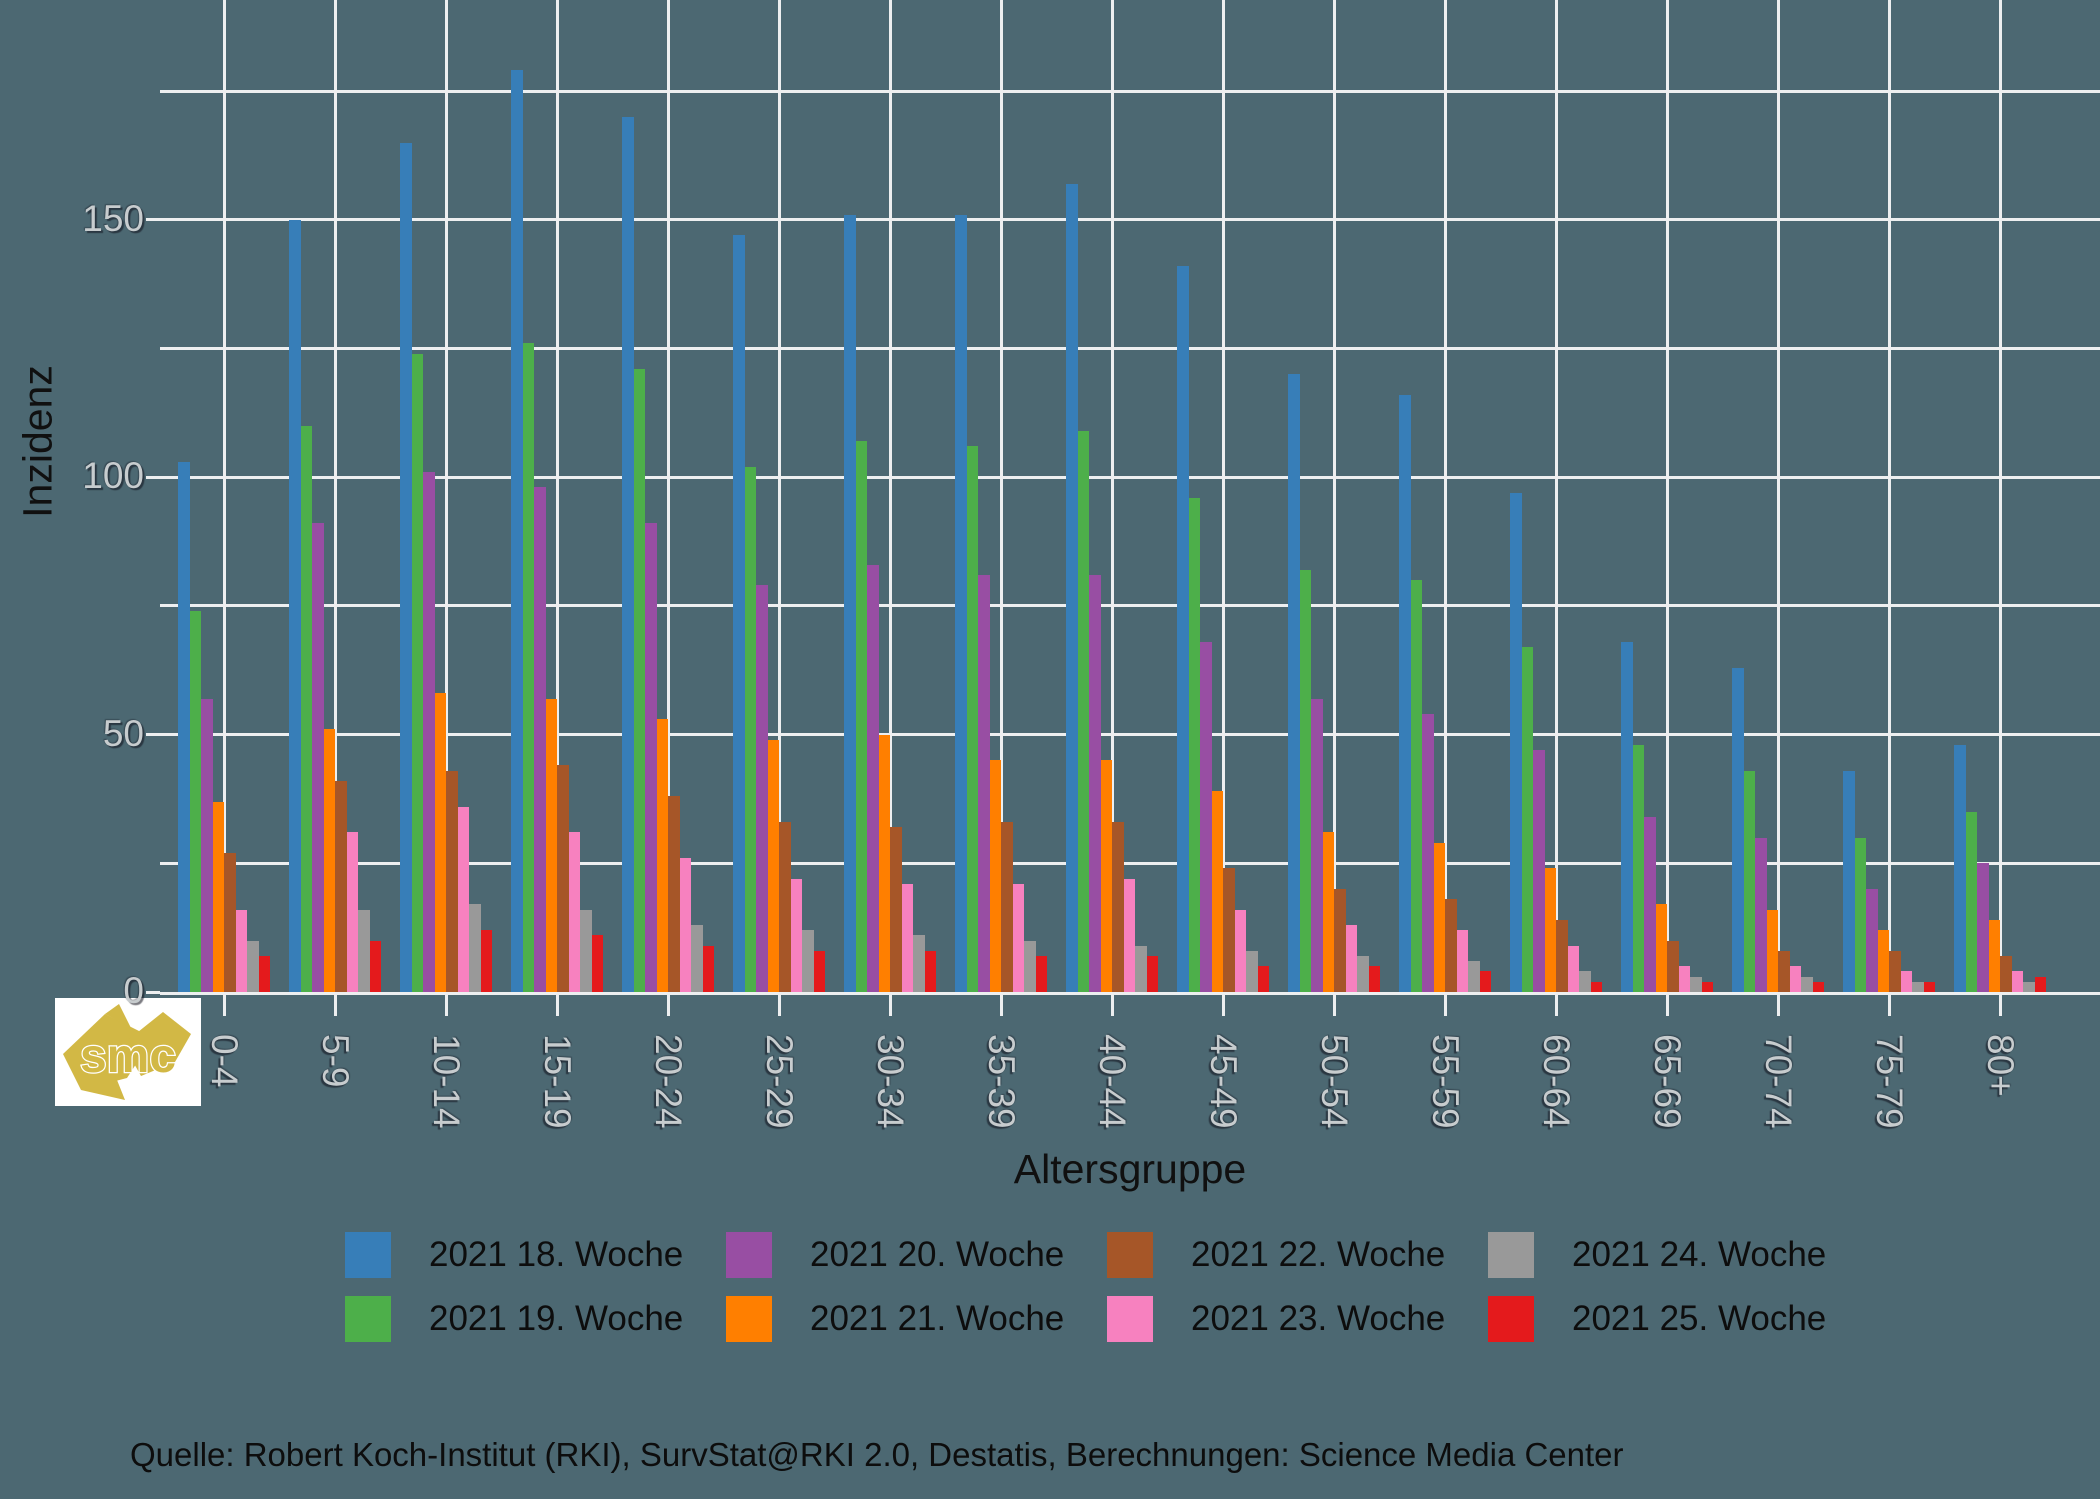  Describe the element at coordinates (556, 1318) in the screenshot. I see `legend-label: 2021 19. Woche` at that location.